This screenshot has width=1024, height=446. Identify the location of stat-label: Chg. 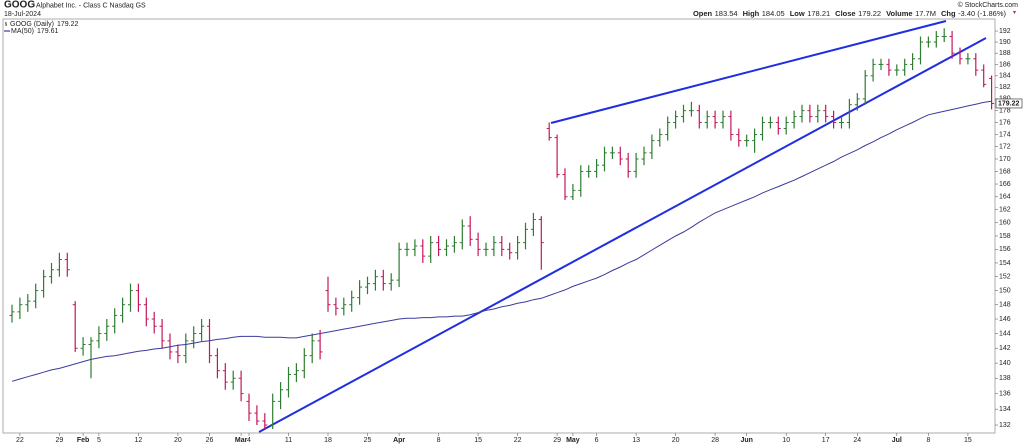
(948, 13).